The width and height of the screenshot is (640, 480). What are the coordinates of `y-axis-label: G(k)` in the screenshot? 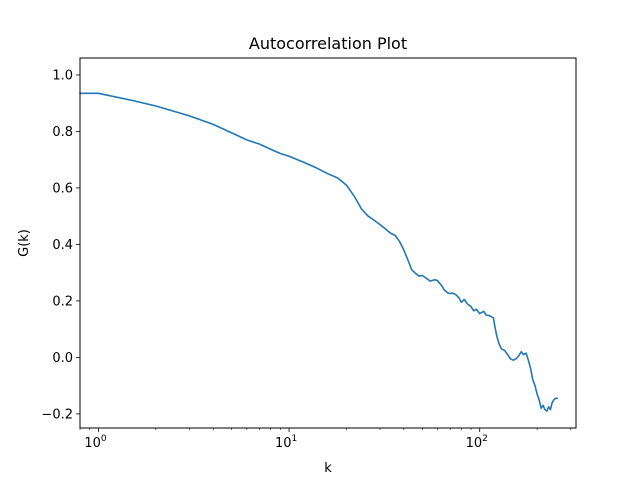 It's located at (24, 243).